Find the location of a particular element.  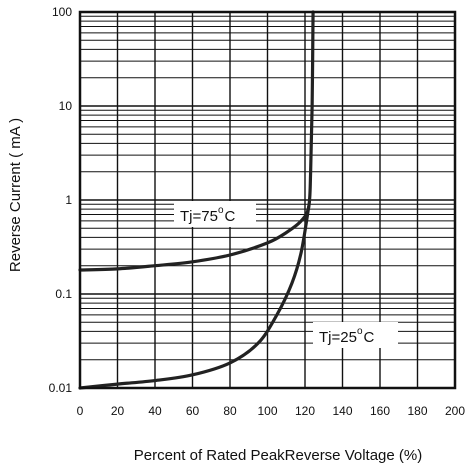

y-tick-label: 10 is located at coordinates (66, 106).